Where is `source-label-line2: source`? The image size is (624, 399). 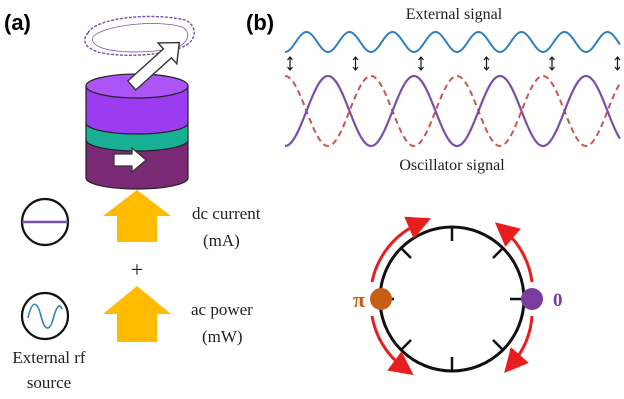
source-label-line2: source is located at coordinates (49, 382).